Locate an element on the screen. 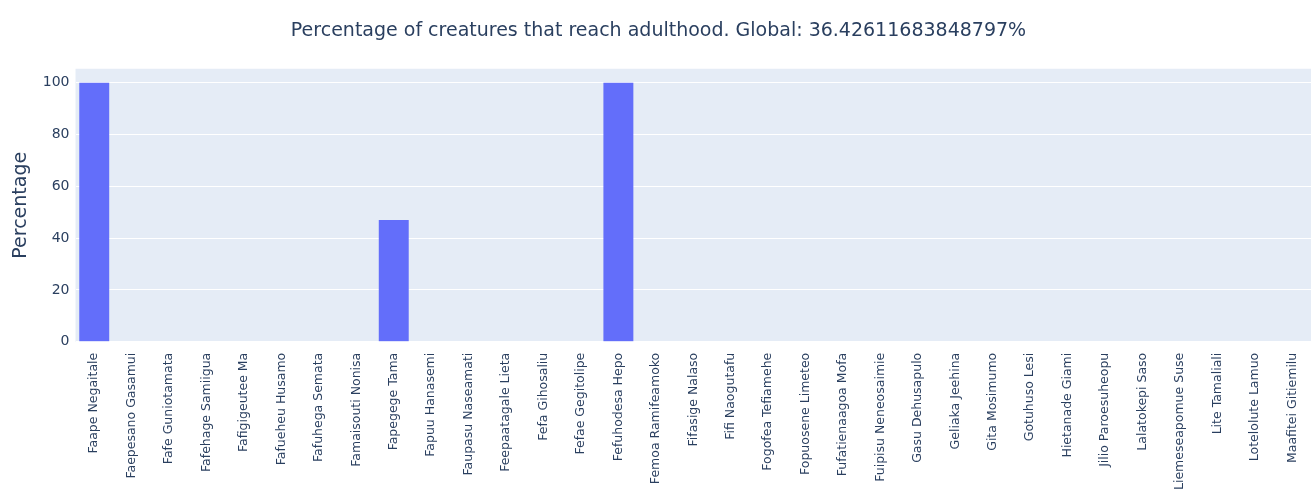  x-tick-label: Geliaka Jeehina is located at coordinates (954, 401).